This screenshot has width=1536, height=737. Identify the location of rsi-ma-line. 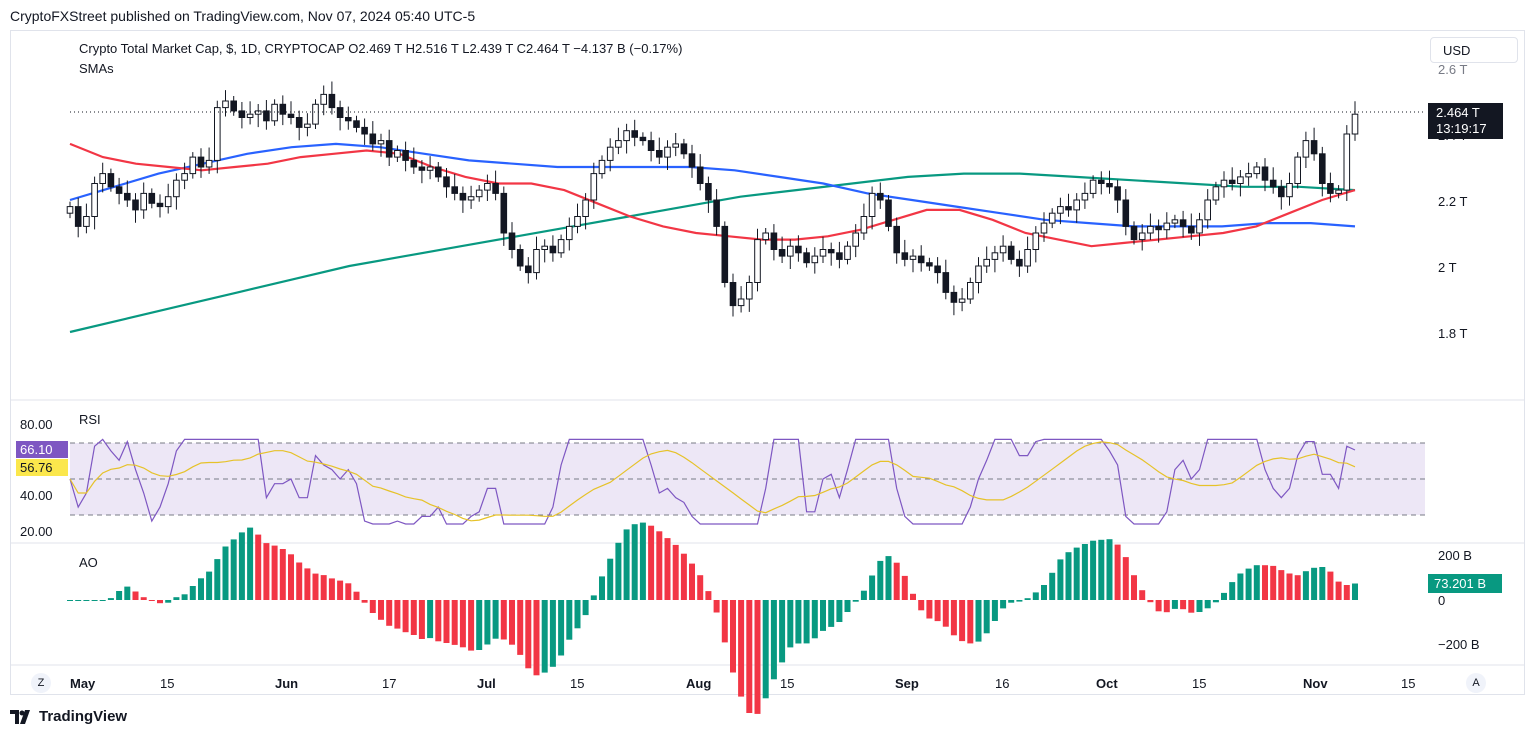
(712, 481).